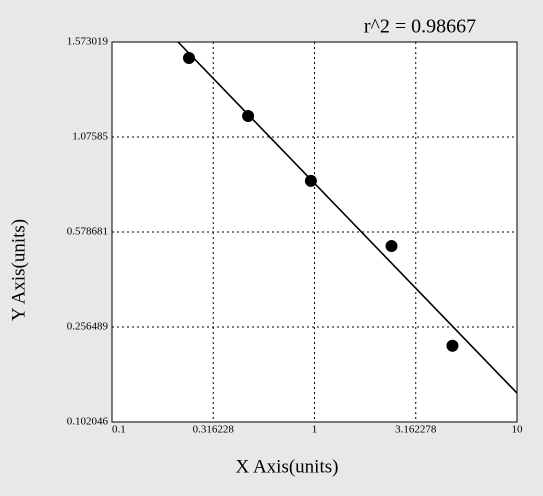  I want to click on y-tick-label: 1.573019, so click(88, 42).